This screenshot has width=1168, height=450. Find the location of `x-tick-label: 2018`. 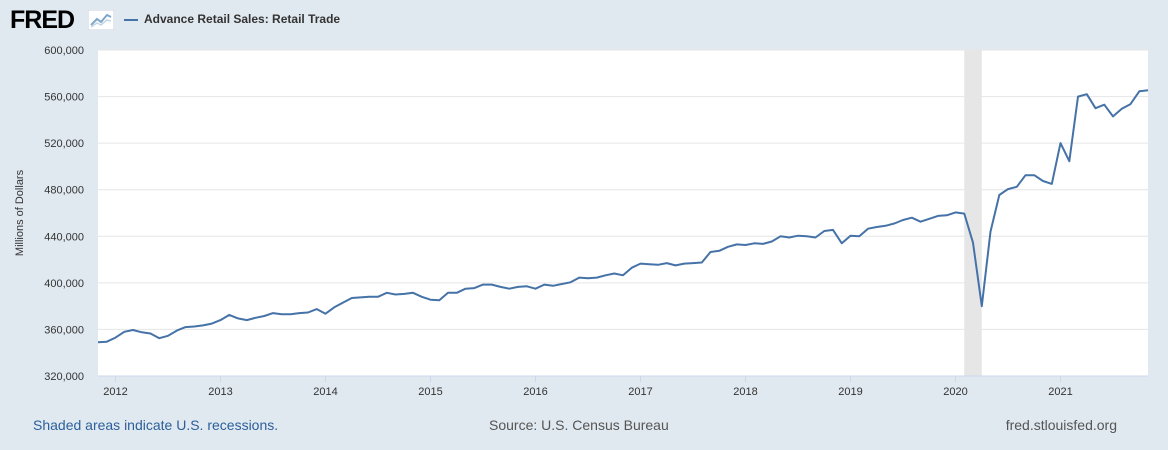

x-tick-label: 2018 is located at coordinates (745, 392).